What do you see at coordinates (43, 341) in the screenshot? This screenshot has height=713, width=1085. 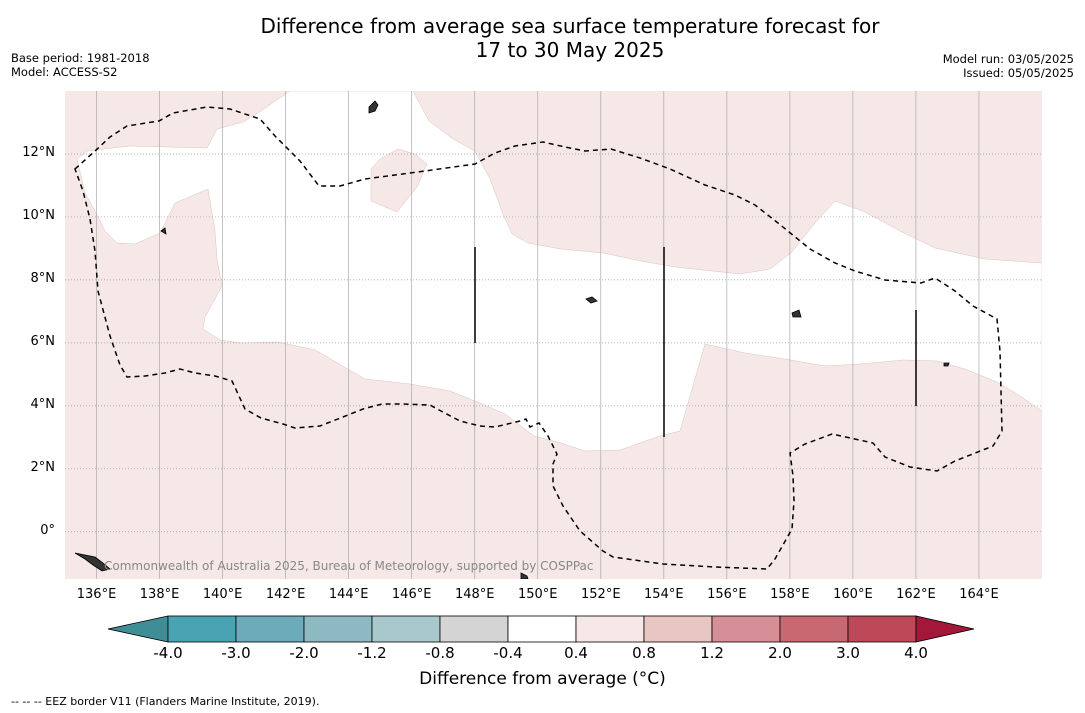 I see `lat-label: 6°N` at bounding box center [43, 341].